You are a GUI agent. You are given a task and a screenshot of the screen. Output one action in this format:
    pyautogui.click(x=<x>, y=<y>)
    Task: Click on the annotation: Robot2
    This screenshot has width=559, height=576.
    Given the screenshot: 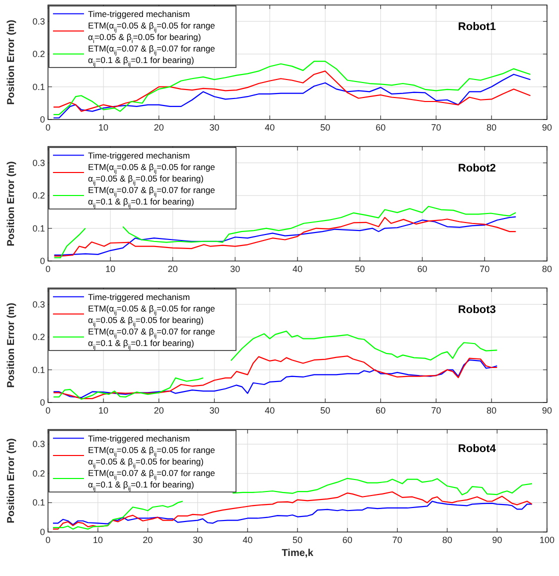 What is the action you would take?
    pyautogui.click(x=477, y=168)
    